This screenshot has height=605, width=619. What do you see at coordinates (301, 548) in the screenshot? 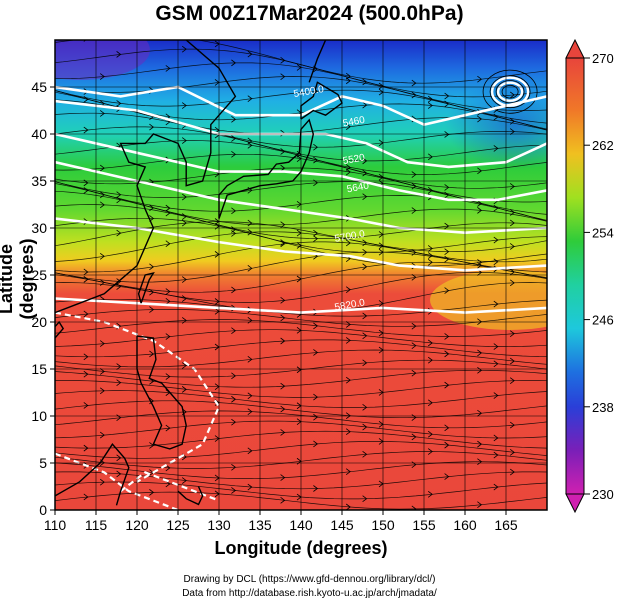
I see `x-axis-label: Longitude (degrees)` at bounding box center [301, 548].